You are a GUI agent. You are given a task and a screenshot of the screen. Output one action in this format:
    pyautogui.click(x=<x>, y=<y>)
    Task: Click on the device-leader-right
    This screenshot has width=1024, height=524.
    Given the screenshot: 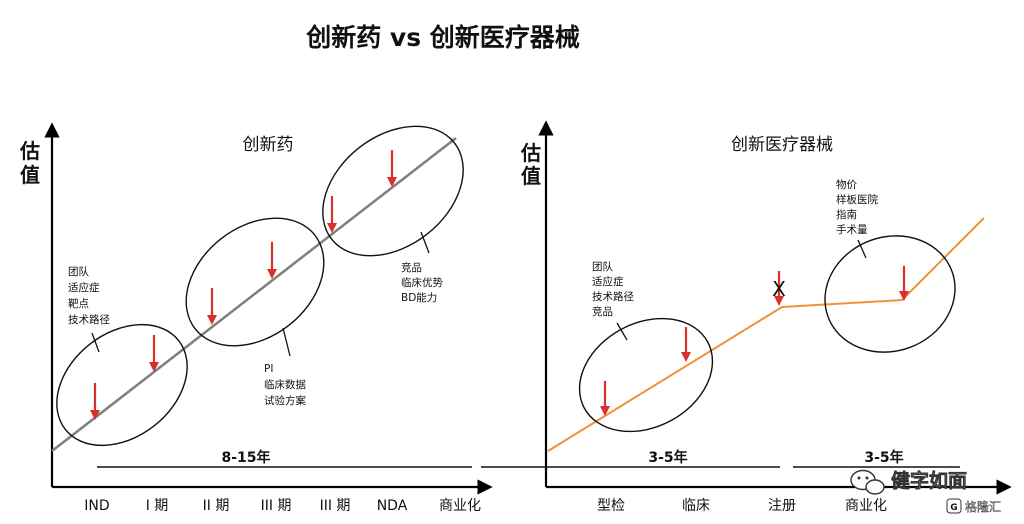 What is the action you would take?
    pyautogui.click(x=862, y=249)
    